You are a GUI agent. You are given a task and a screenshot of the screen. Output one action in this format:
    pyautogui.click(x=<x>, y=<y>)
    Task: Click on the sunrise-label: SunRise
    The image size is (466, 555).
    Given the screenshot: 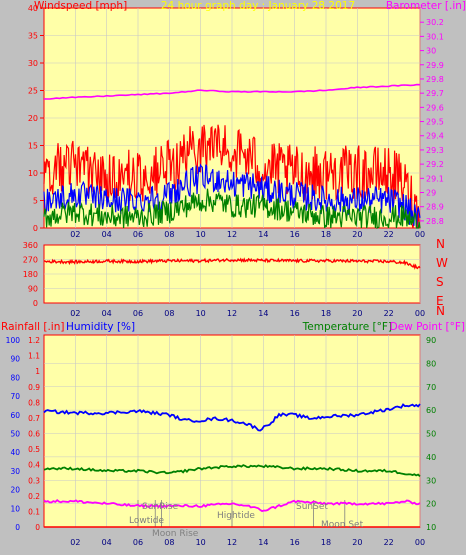 What is the action you would take?
    pyautogui.click(x=160, y=507)
    